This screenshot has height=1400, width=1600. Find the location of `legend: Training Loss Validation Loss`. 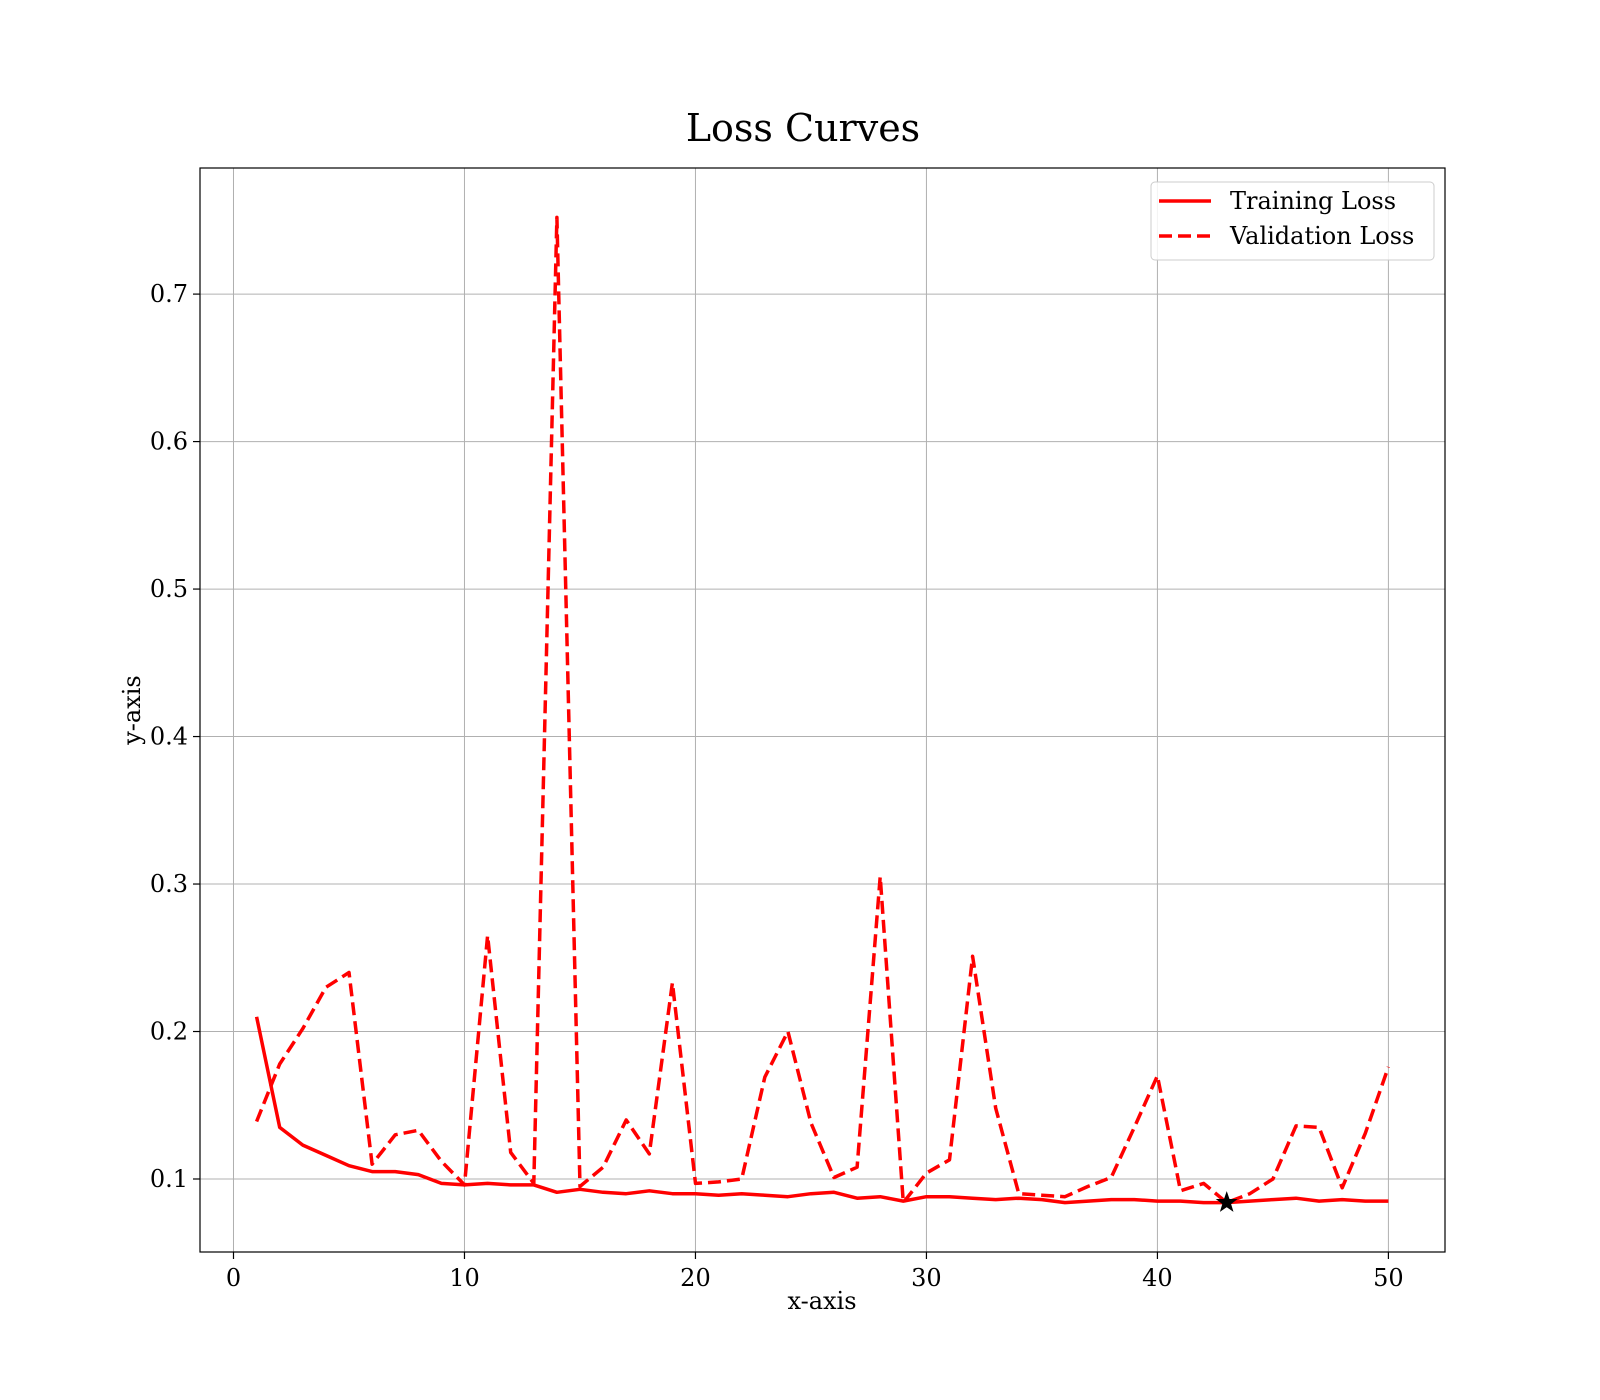

legend: Training Loss Validation Loss is located at coordinates (1292, 221).